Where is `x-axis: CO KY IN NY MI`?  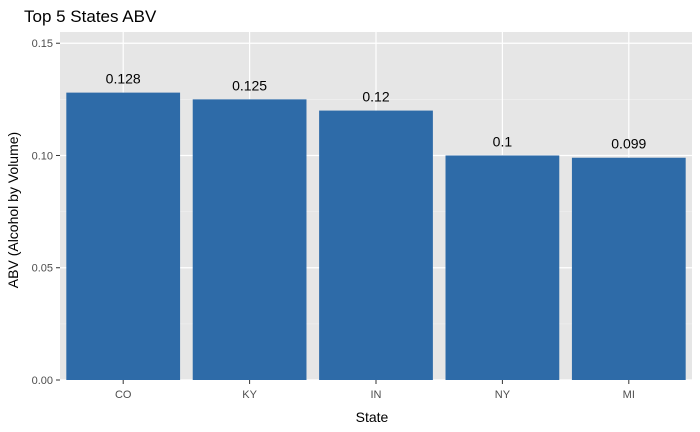
x-axis: CO KY IN NY MI is located at coordinates (375, 390).